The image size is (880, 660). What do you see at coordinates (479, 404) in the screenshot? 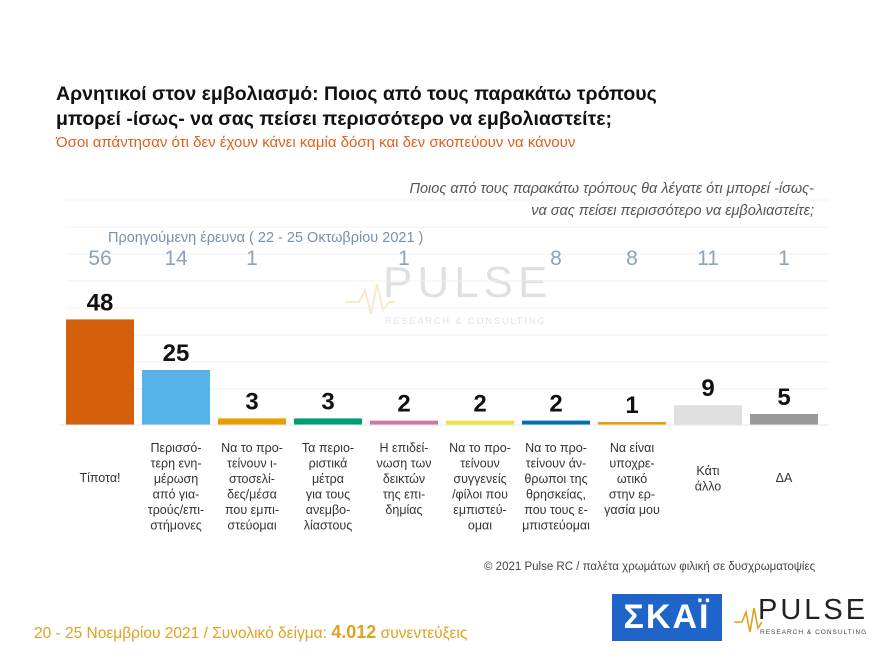
I see `bar-value-label-5: 2` at bounding box center [479, 404].